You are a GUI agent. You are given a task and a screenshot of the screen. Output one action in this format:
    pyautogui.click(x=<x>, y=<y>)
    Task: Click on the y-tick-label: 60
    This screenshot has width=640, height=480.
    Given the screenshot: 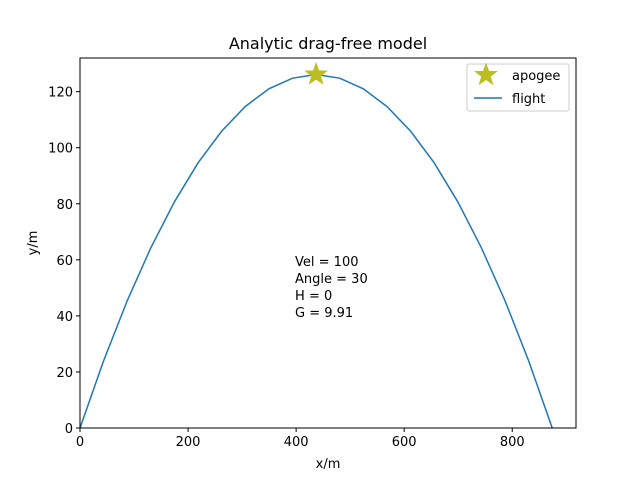 What is the action you would take?
    pyautogui.click(x=64, y=261)
    